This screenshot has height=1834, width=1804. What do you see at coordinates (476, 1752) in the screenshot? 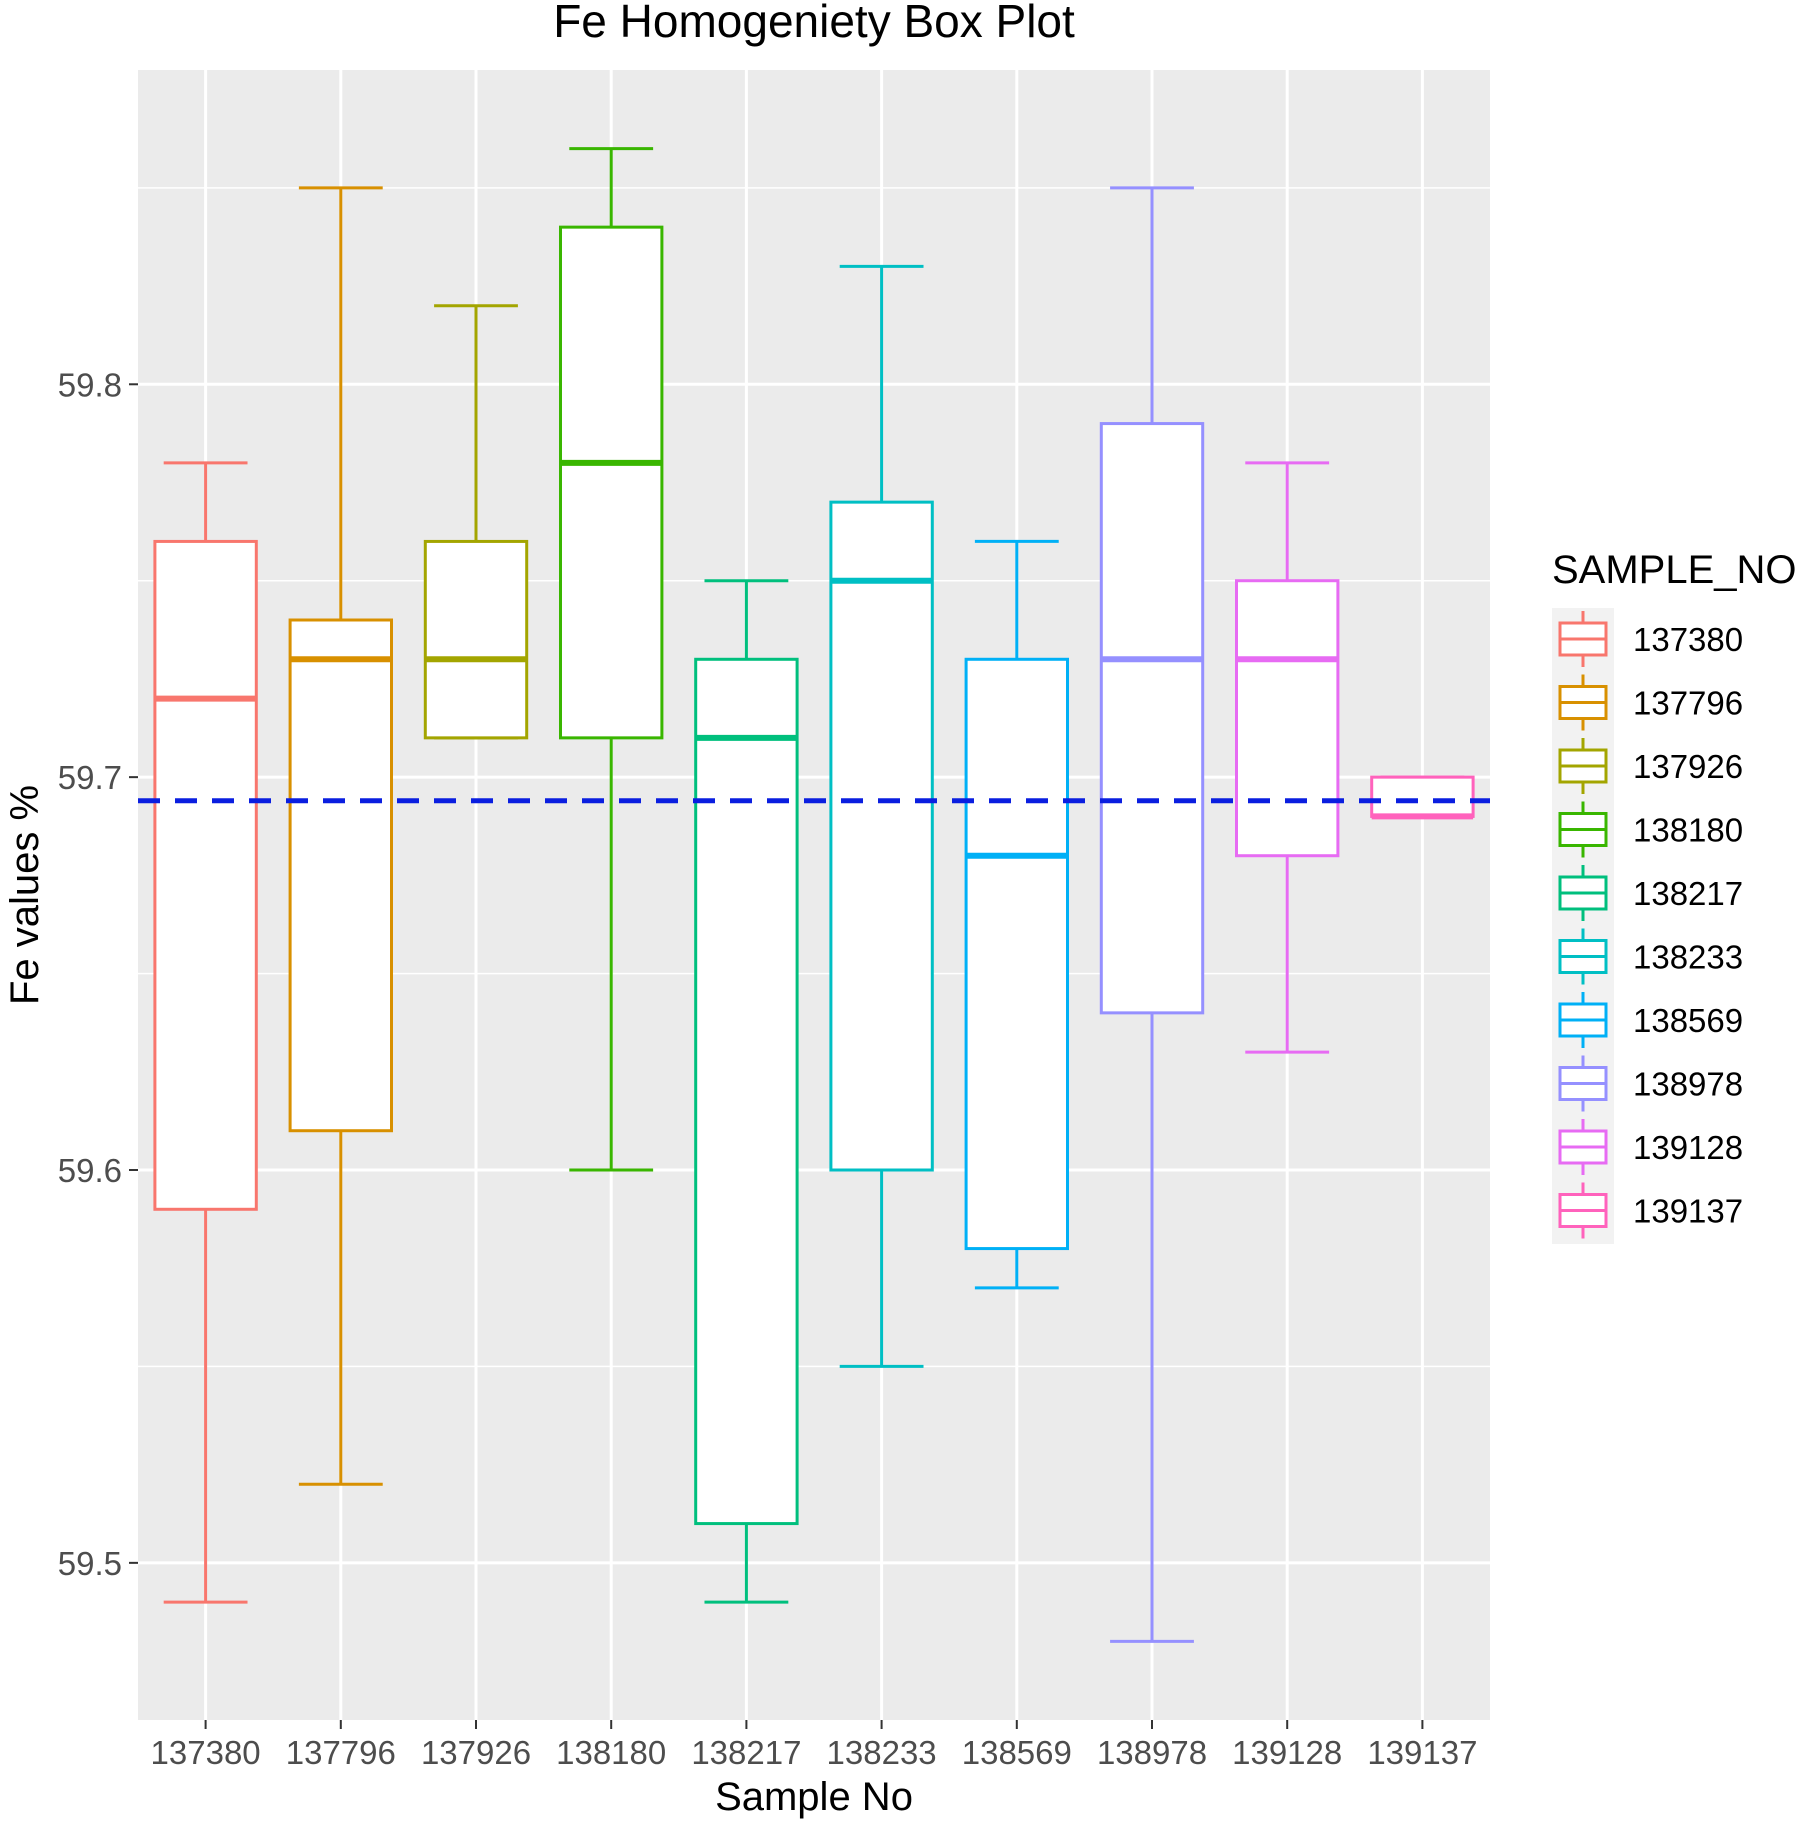
I see `x-tick-label: 137926` at bounding box center [476, 1752].